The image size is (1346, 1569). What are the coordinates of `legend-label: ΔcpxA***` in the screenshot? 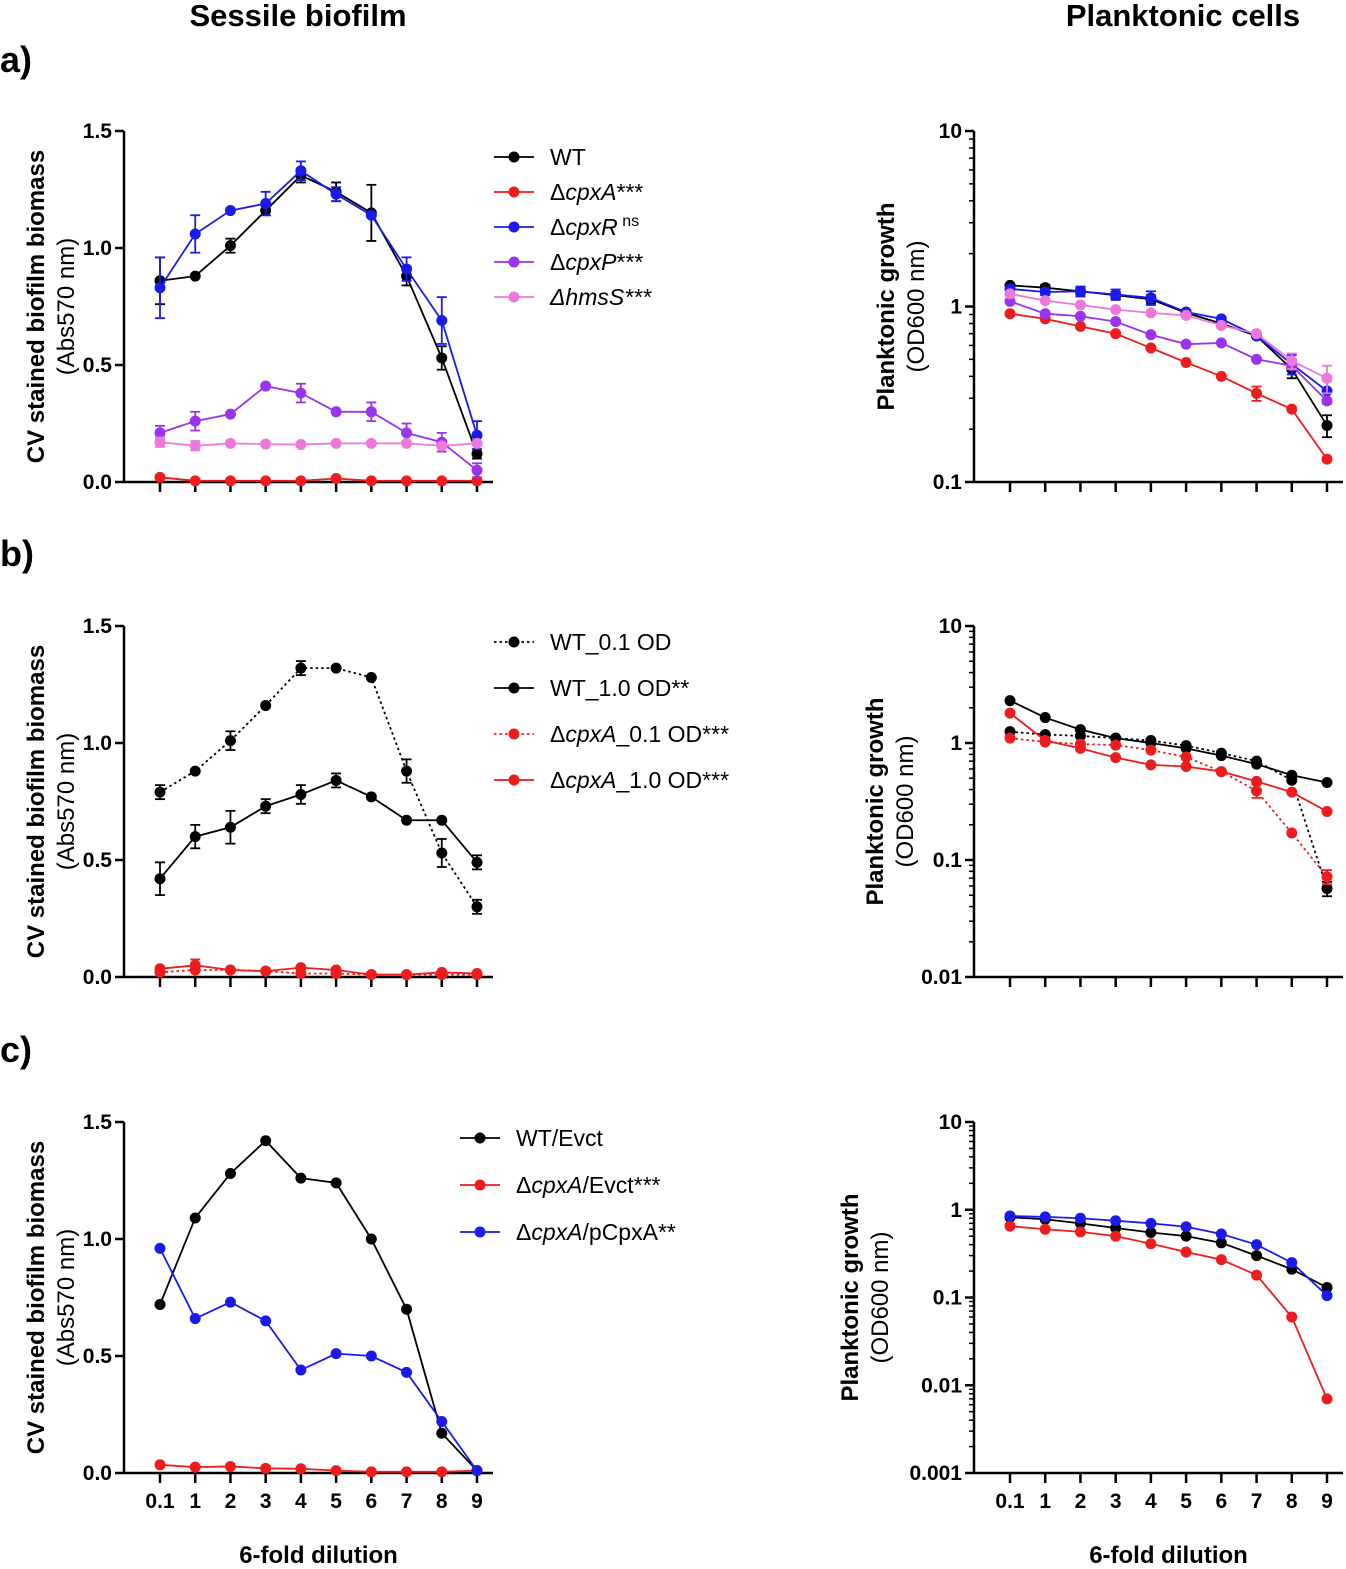 It's located at (596, 192).